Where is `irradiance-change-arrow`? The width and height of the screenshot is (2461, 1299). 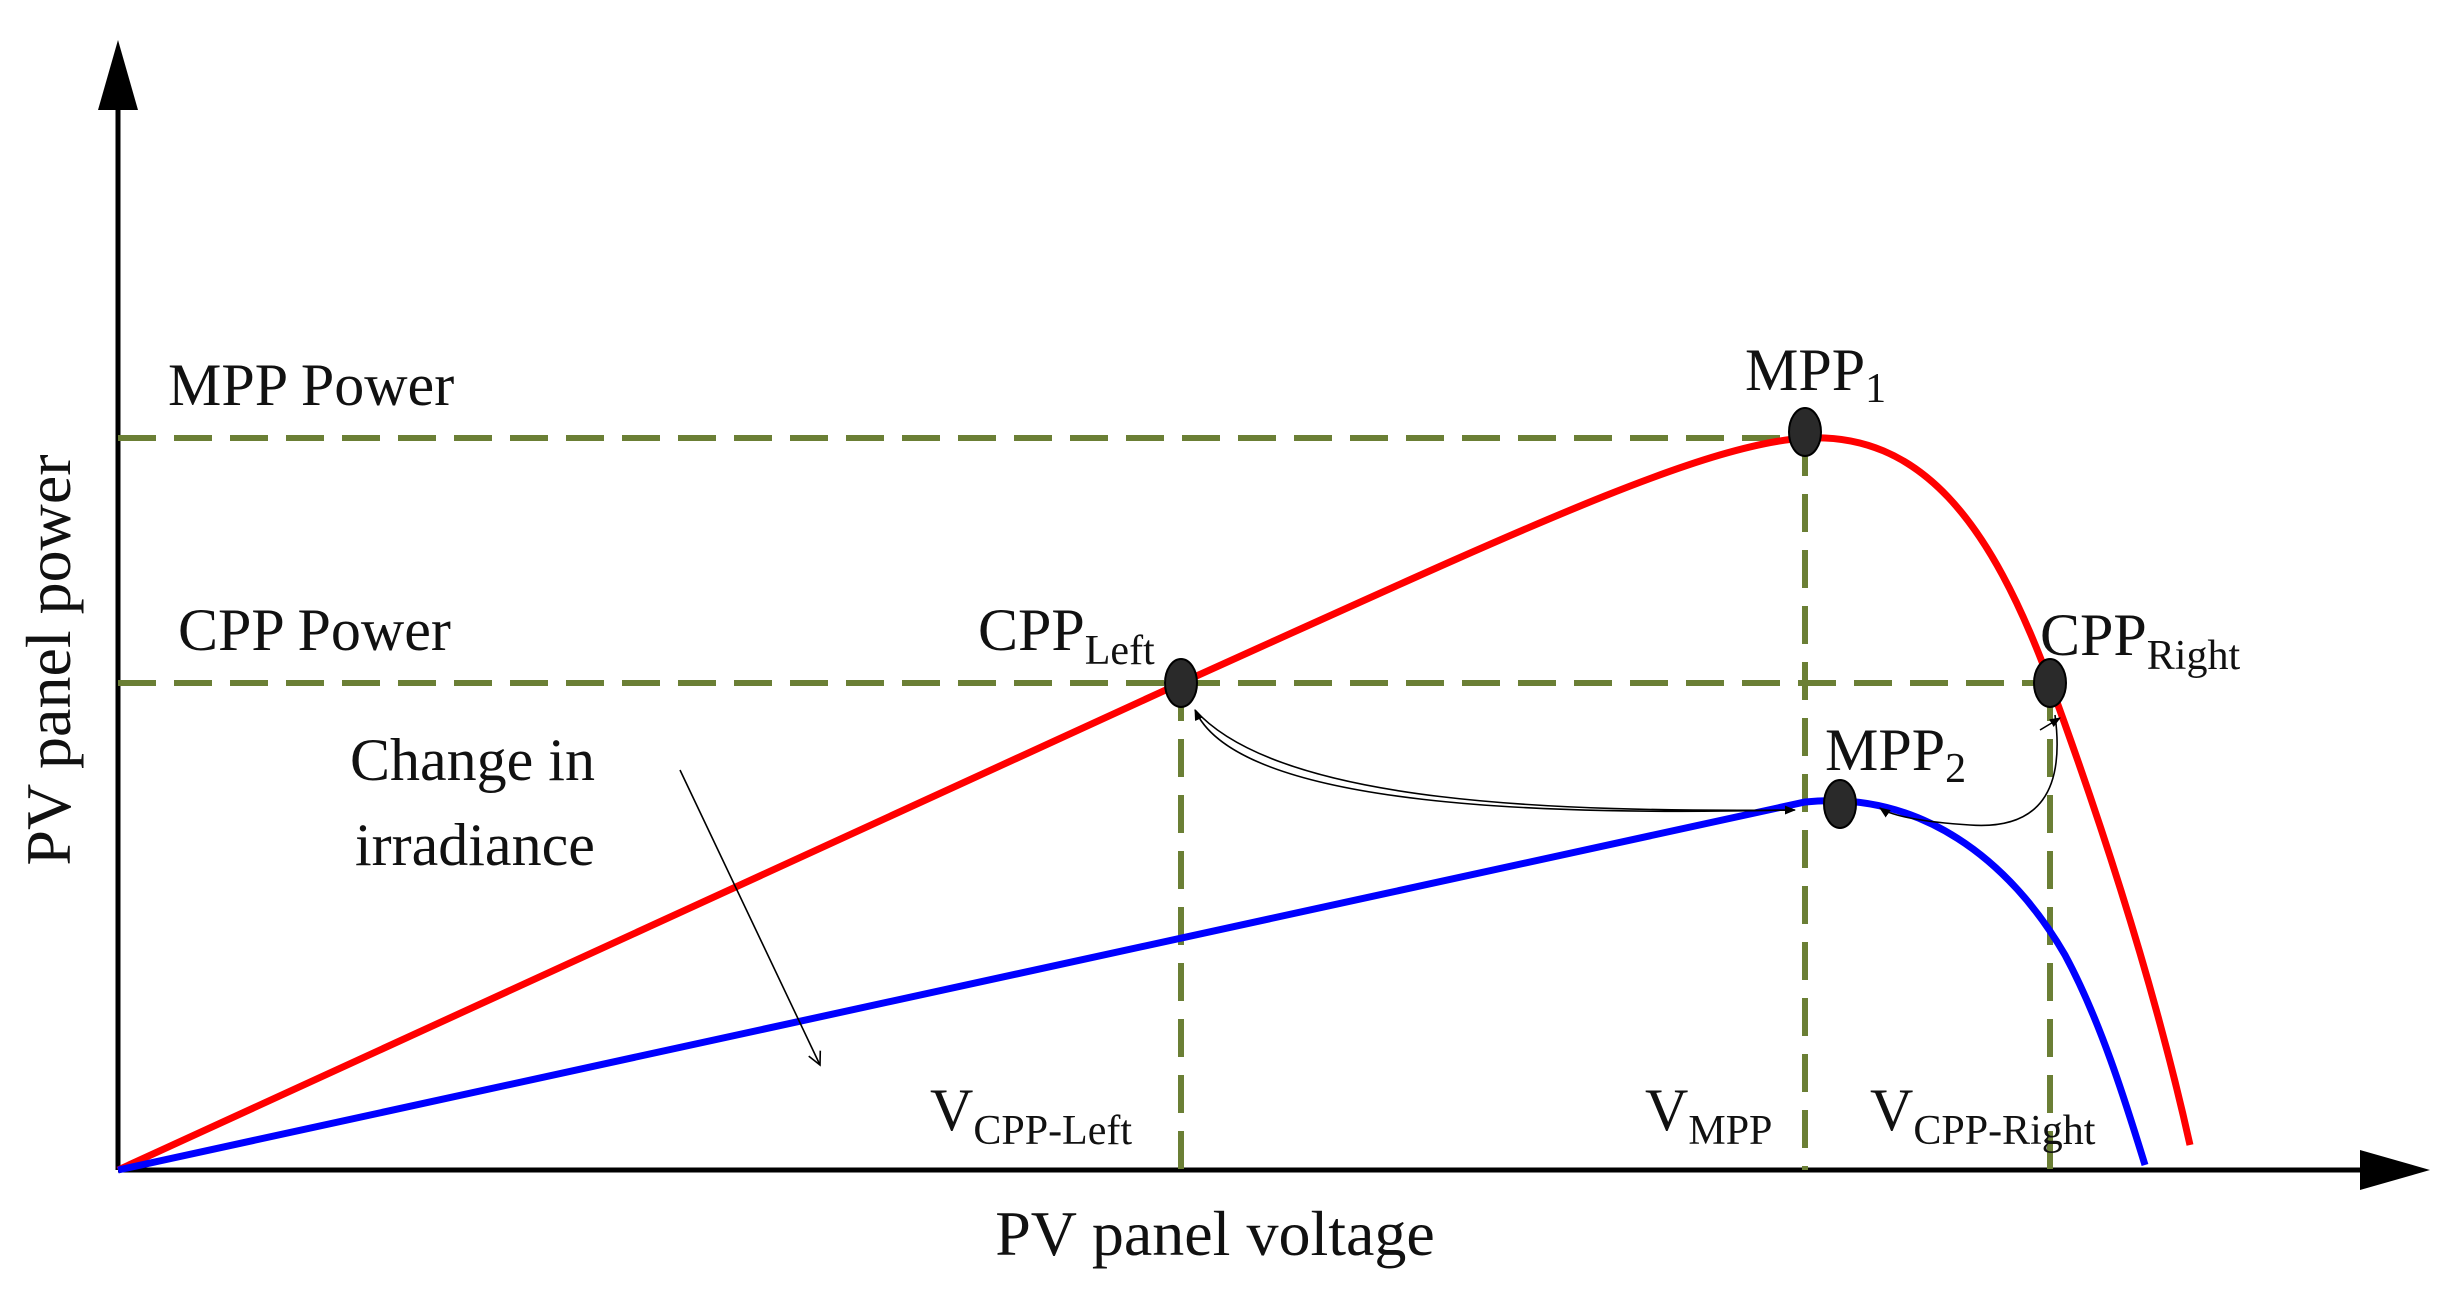
irradiance-change-arrow is located at coordinates (749, 917).